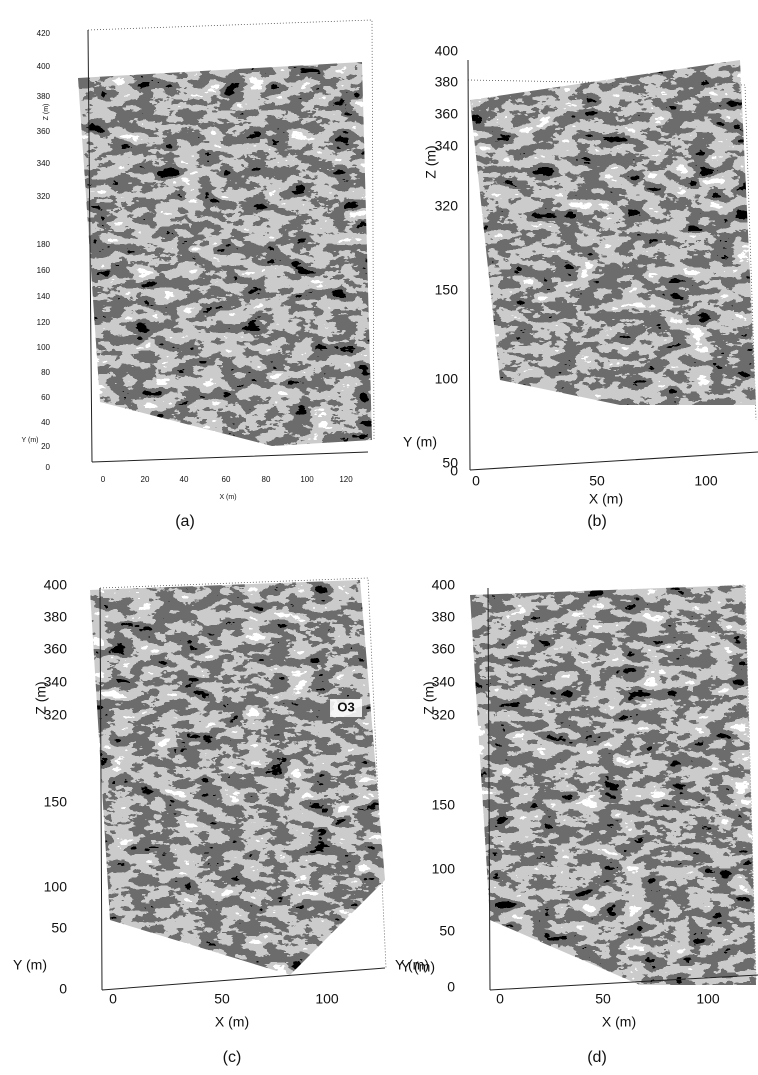 This screenshot has height=1075, width=758. I want to click on x-tick-label: 60, so click(226, 479).